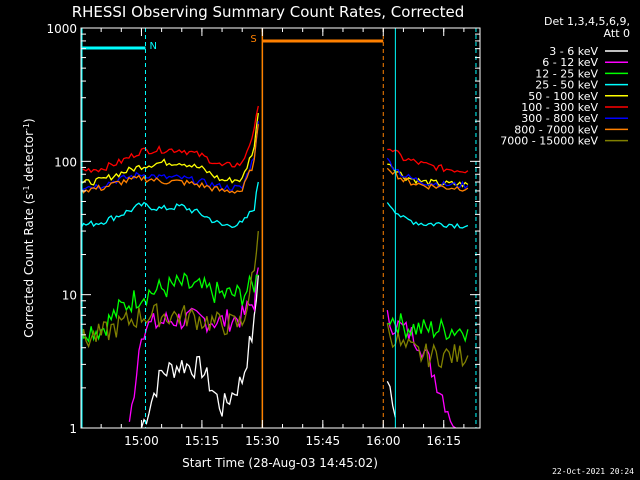 The height and width of the screenshot is (480, 640). Describe the element at coordinates (253, 39) in the screenshot. I see `flag-label-s: S` at that location.